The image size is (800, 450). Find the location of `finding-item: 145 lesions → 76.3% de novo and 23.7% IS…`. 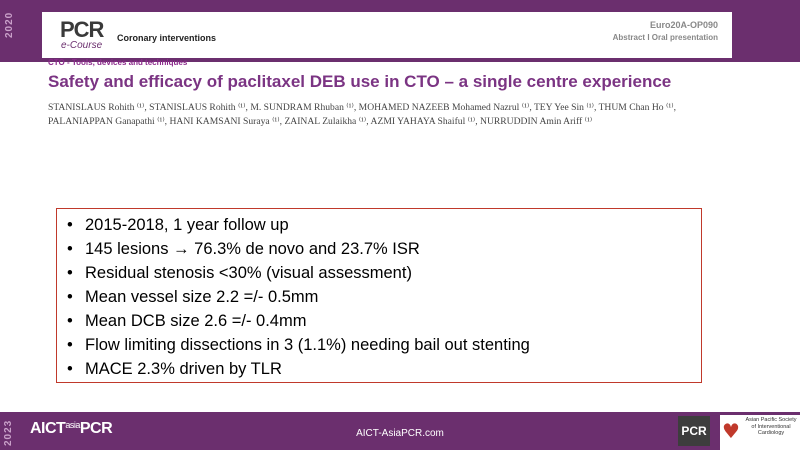

finding-item: 145 lesions → 76.3% de novo and 23.7% IS… is located at coordinates (384, 249).